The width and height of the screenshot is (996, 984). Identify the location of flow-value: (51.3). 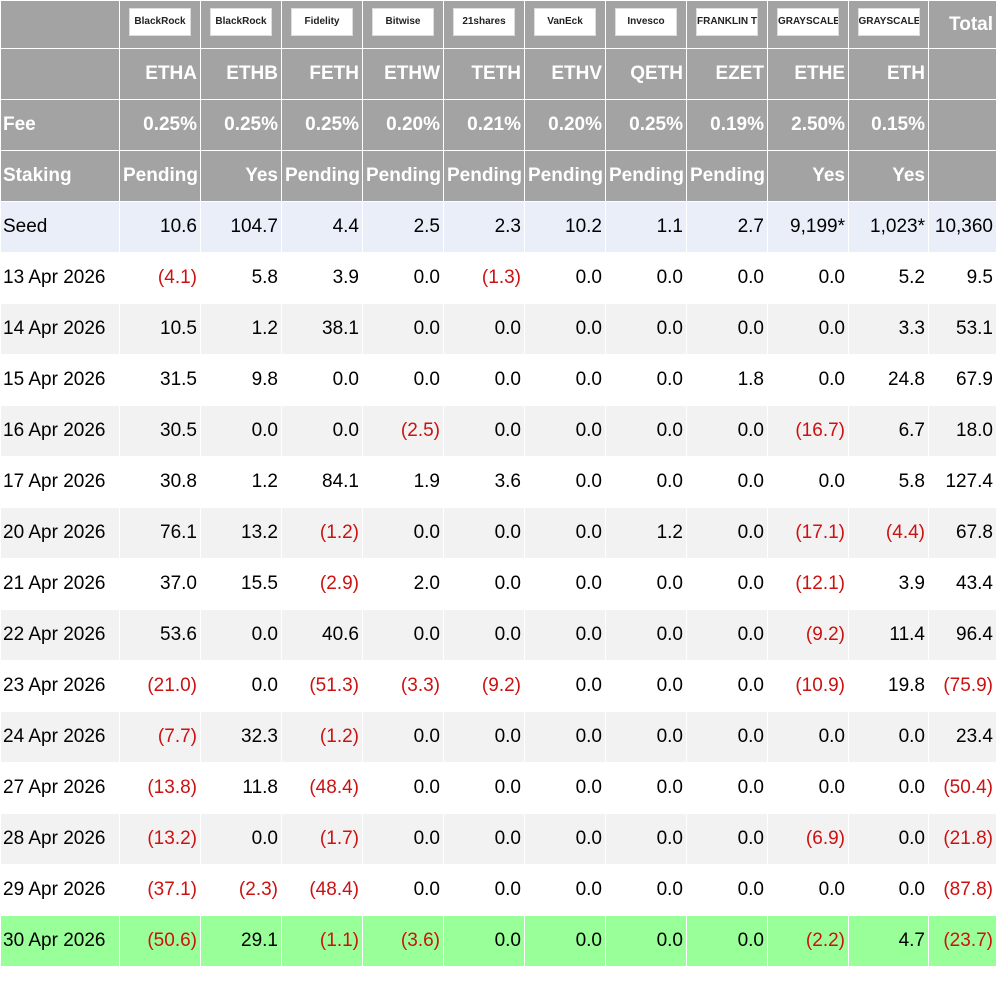
(322, 686).